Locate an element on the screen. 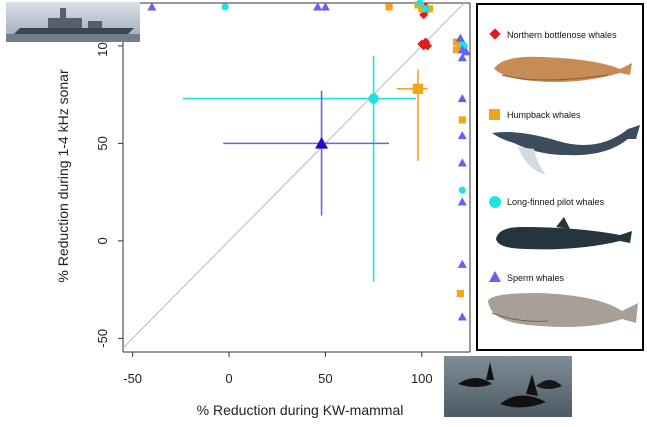 The height and width of the screenshot is (427, 647). y-tick-label: 0 is located at coordinates (102, 240).